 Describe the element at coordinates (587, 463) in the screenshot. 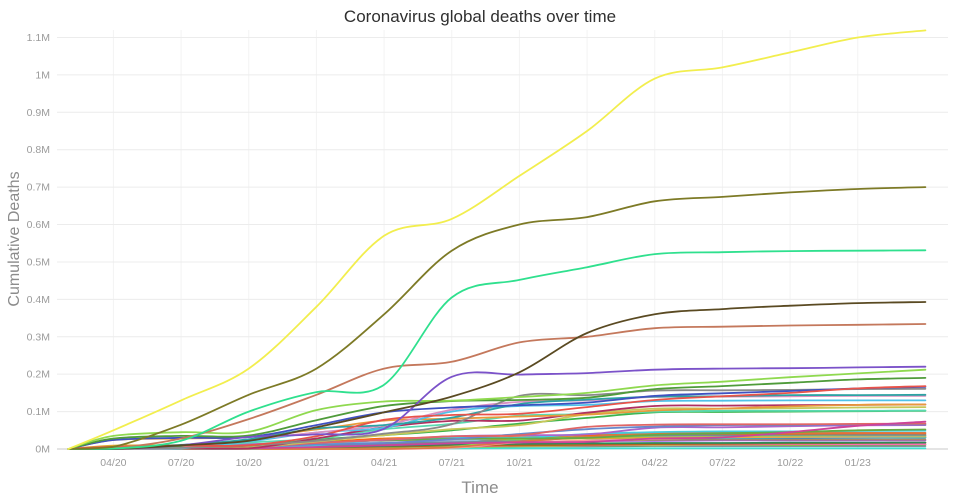

I see `x-tick-label: 01/22` at that location.